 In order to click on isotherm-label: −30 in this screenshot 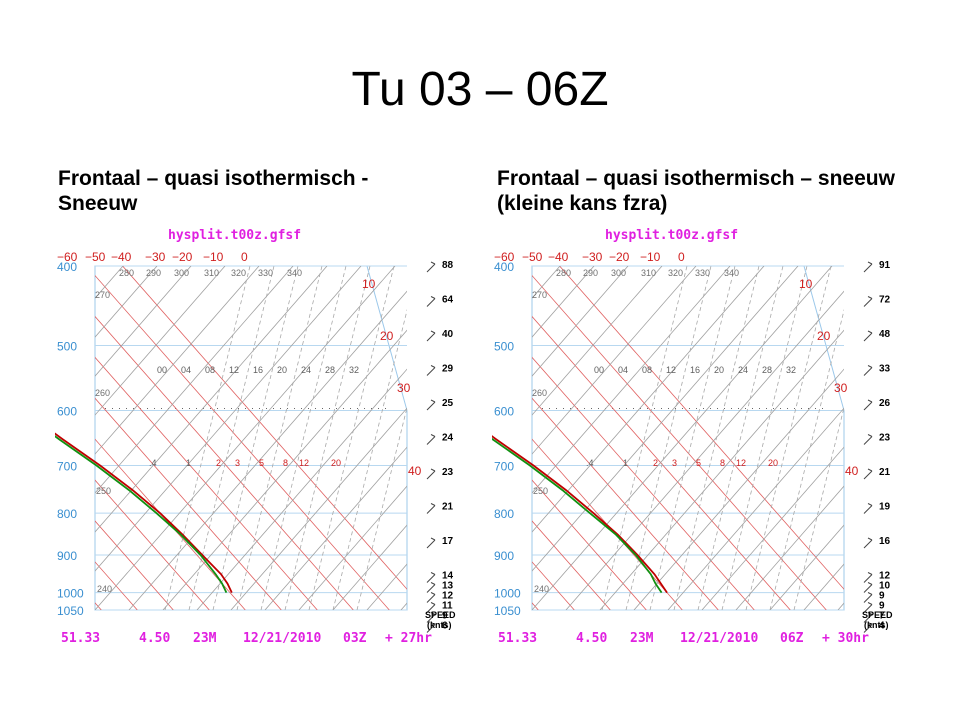, I will do `click(592, 257)`.